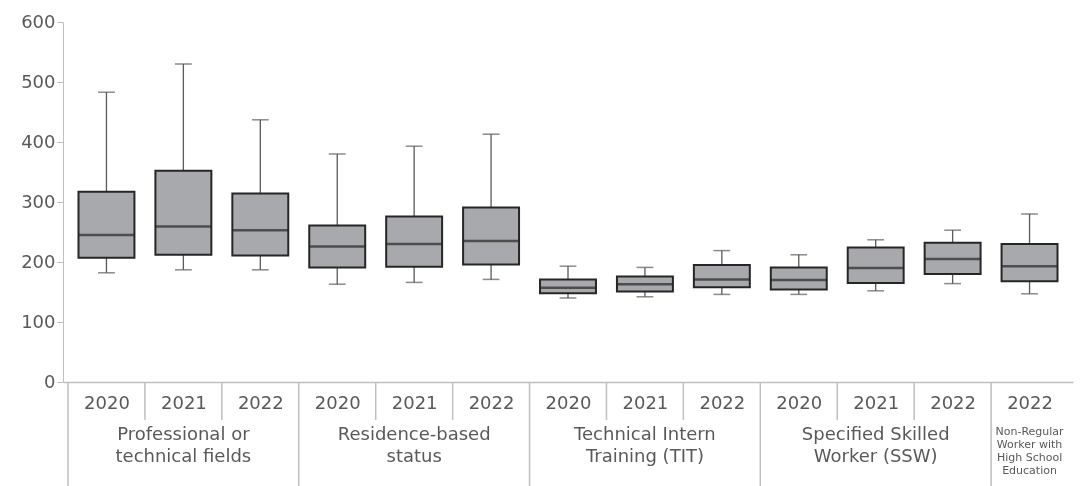 The height and width of the screenshot is (486, 1086). I want to click on y-tick-label: 400, so click(38, 141).